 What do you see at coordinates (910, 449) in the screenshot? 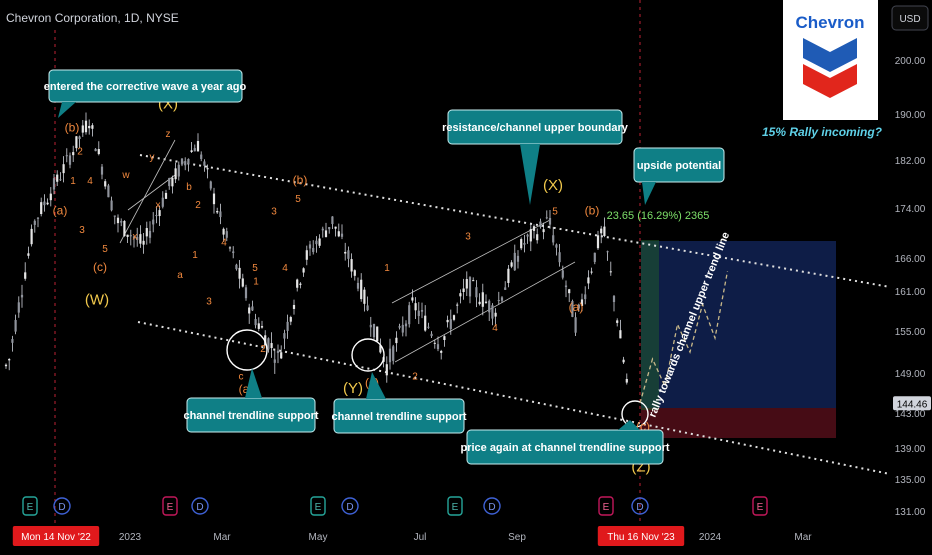
I see `price-tick-label: 139.00` at bounding box center [910, 449].